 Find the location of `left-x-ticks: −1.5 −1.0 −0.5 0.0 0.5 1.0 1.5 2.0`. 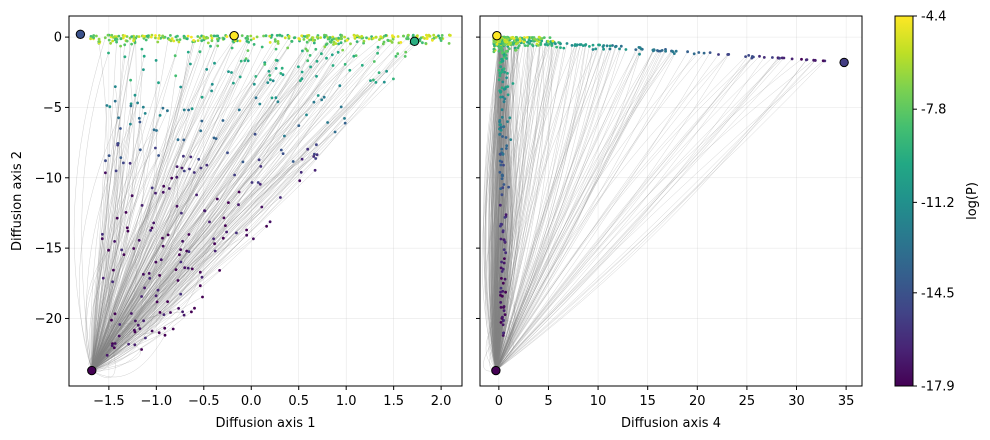

left-x-ticks: −1.5 −1.0 −0.5 0.0 0.5 1.0 1.5 2.0 is located at coordinates (272, 397).